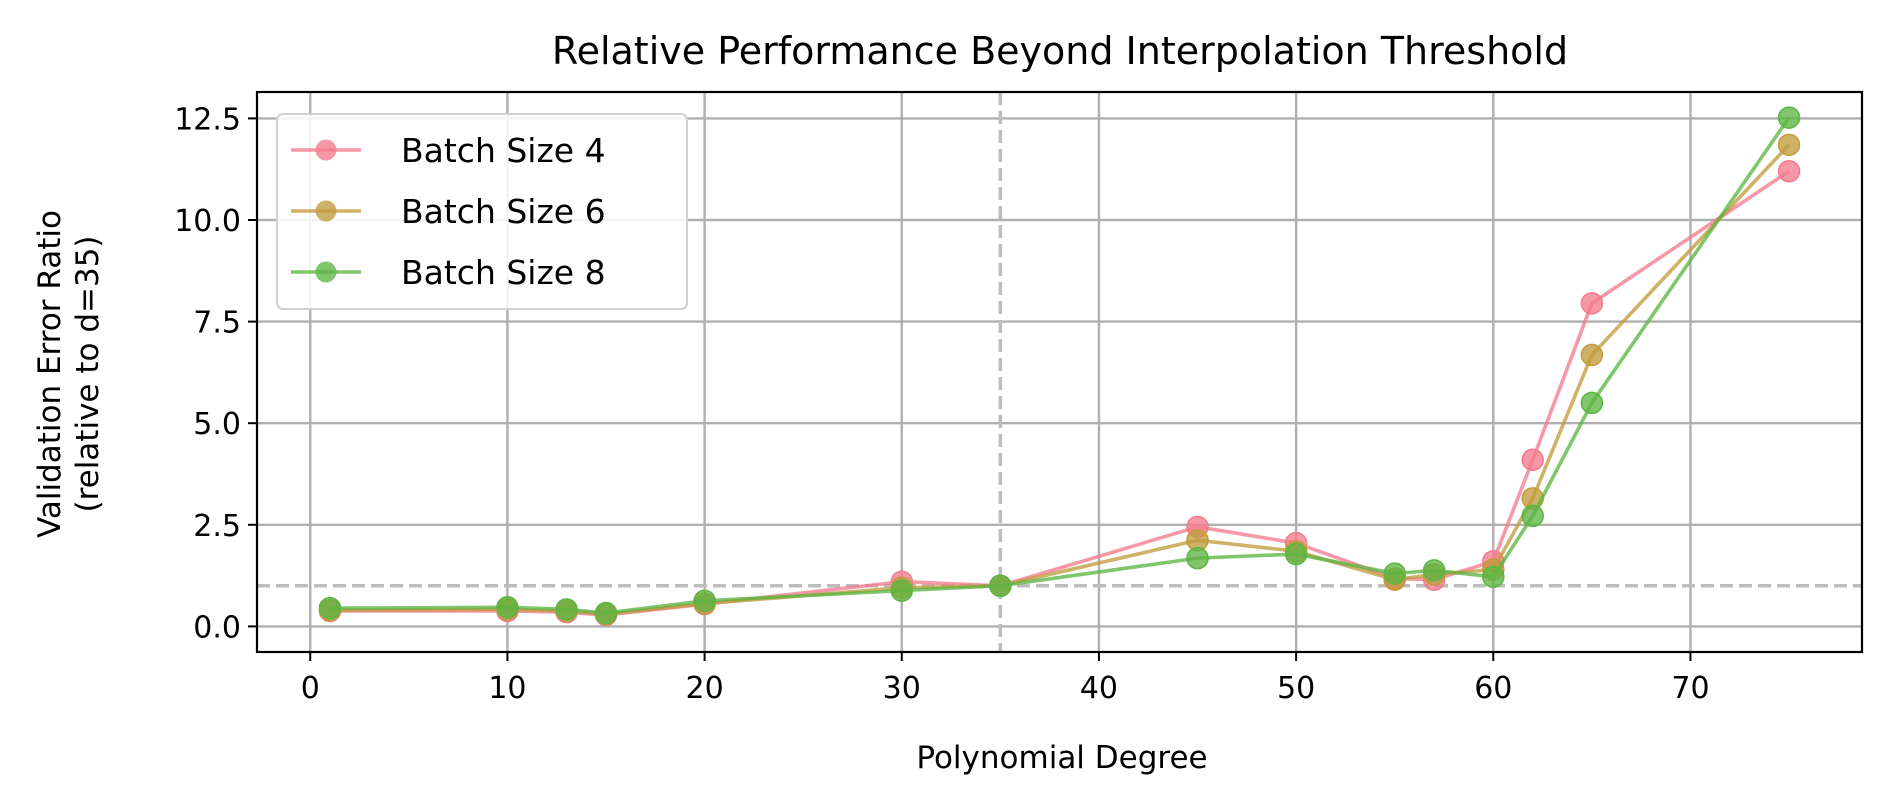 The image size is (1885, 805). What do you see at coordinates (1099, 688) in the screenshot?
I see `x-tick-label: 40` at bounding box center [1099, 688].